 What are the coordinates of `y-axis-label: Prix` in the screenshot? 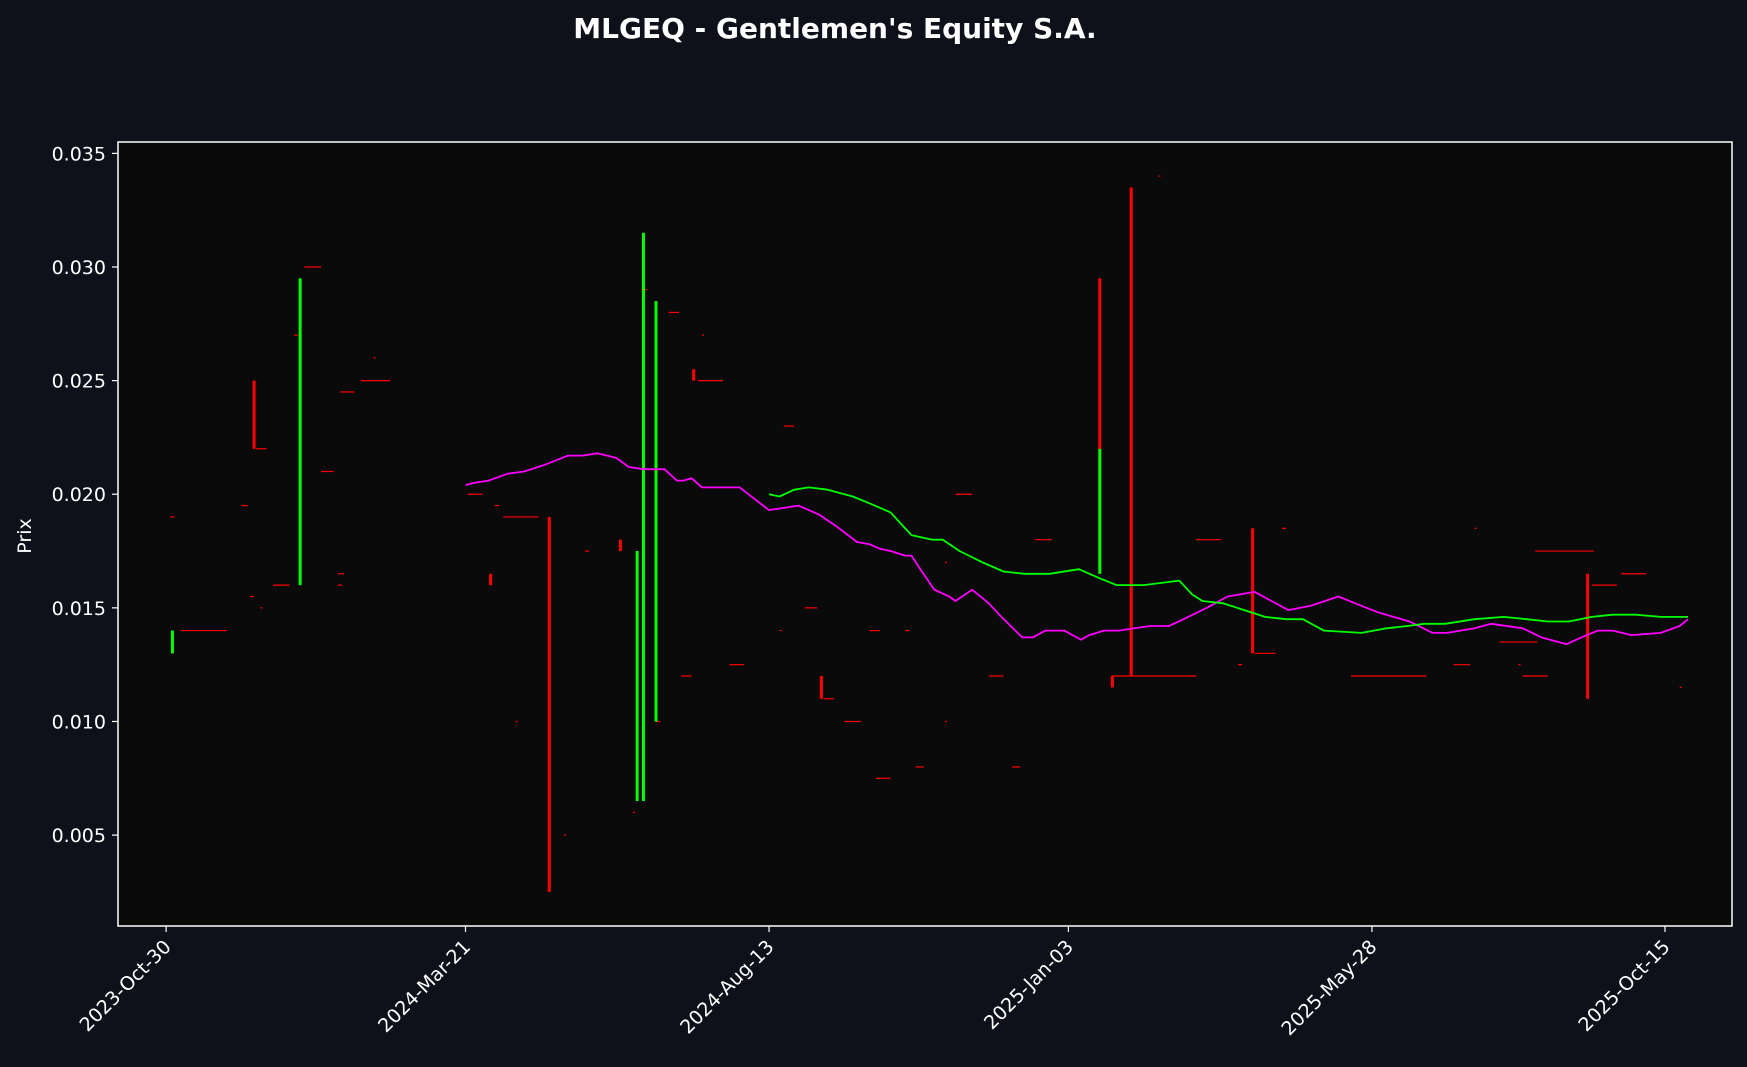 It's located at (25, 535).